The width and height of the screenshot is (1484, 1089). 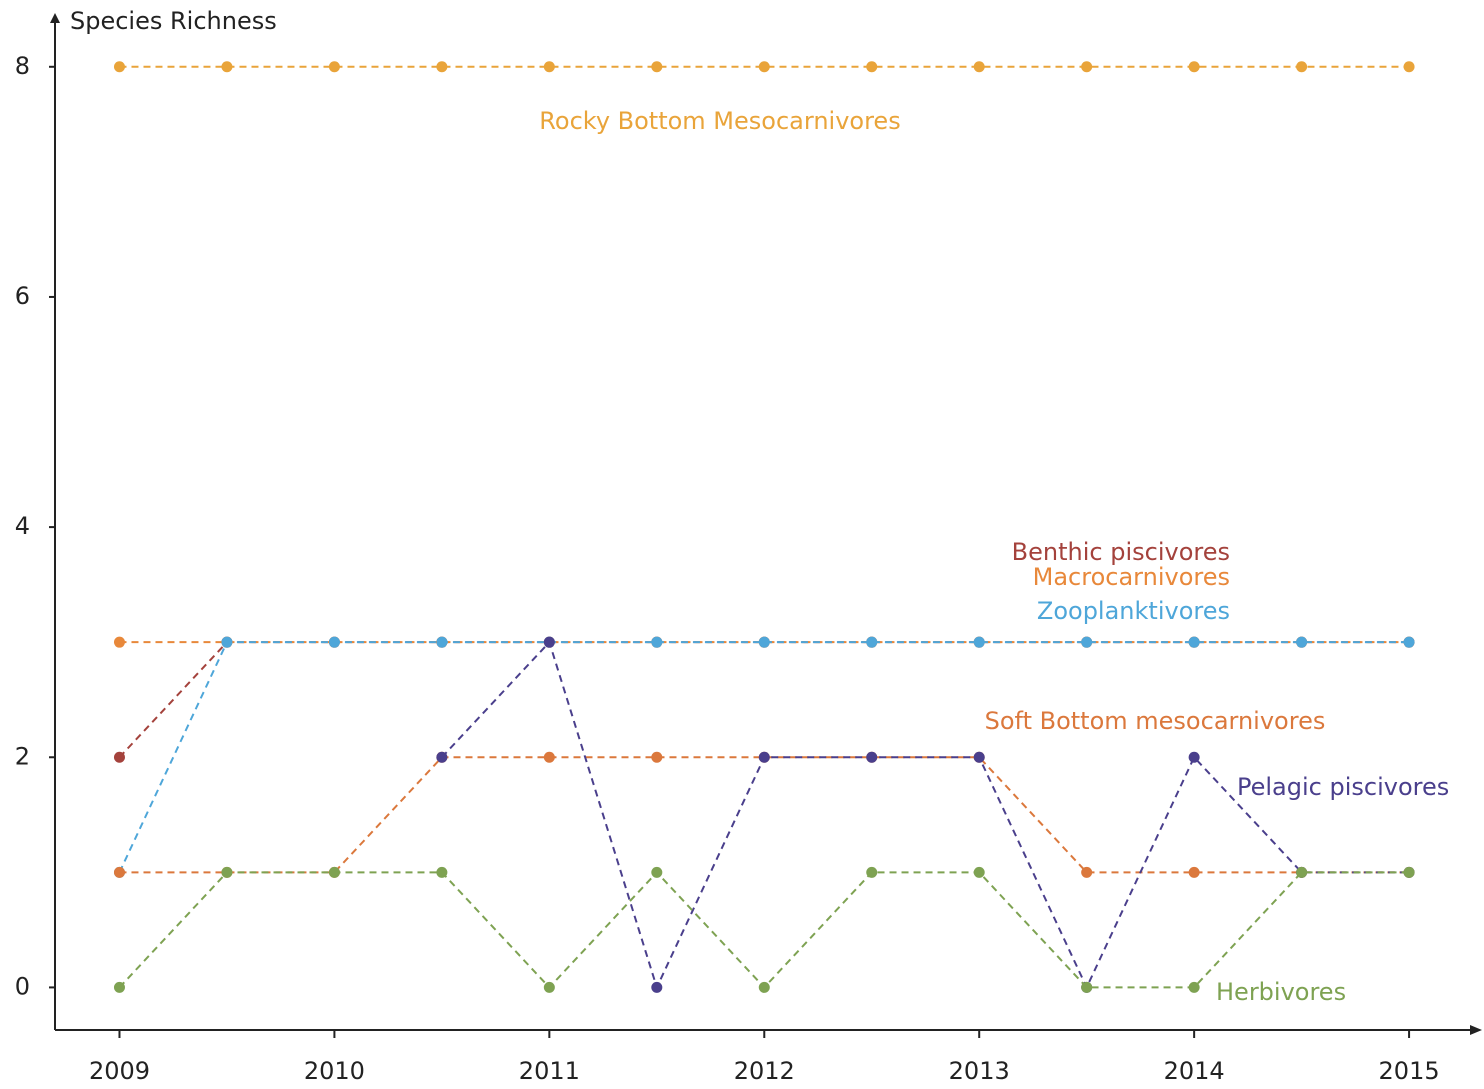 What do you see at coordinates (119, 1071) in the screenshot?
I see `x-tick-label: 2009` at bounding box center [119, 1071].